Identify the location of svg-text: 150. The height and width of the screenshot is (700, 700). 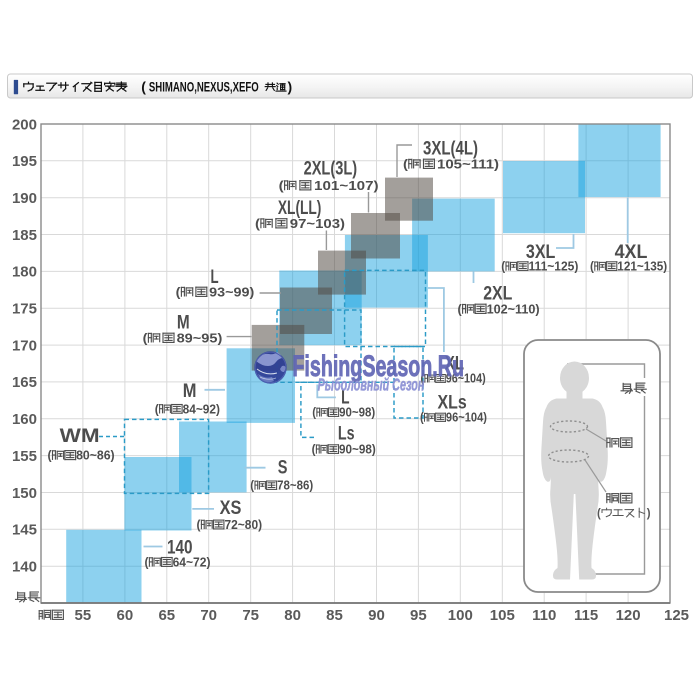
(24, 493).